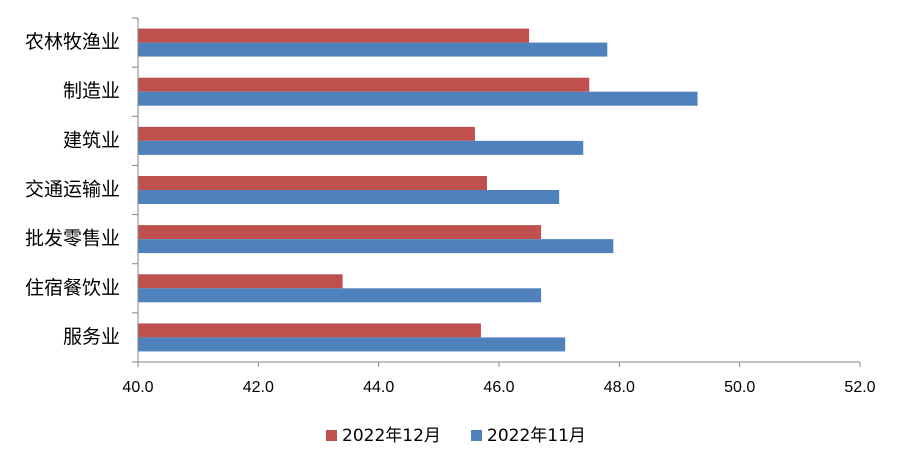 This screenshot has height=467, width=908. What do you see at coordinates (476, 435) in the screenshot?
I see `legend-swatch-nov` at bounding box center [476, 435].